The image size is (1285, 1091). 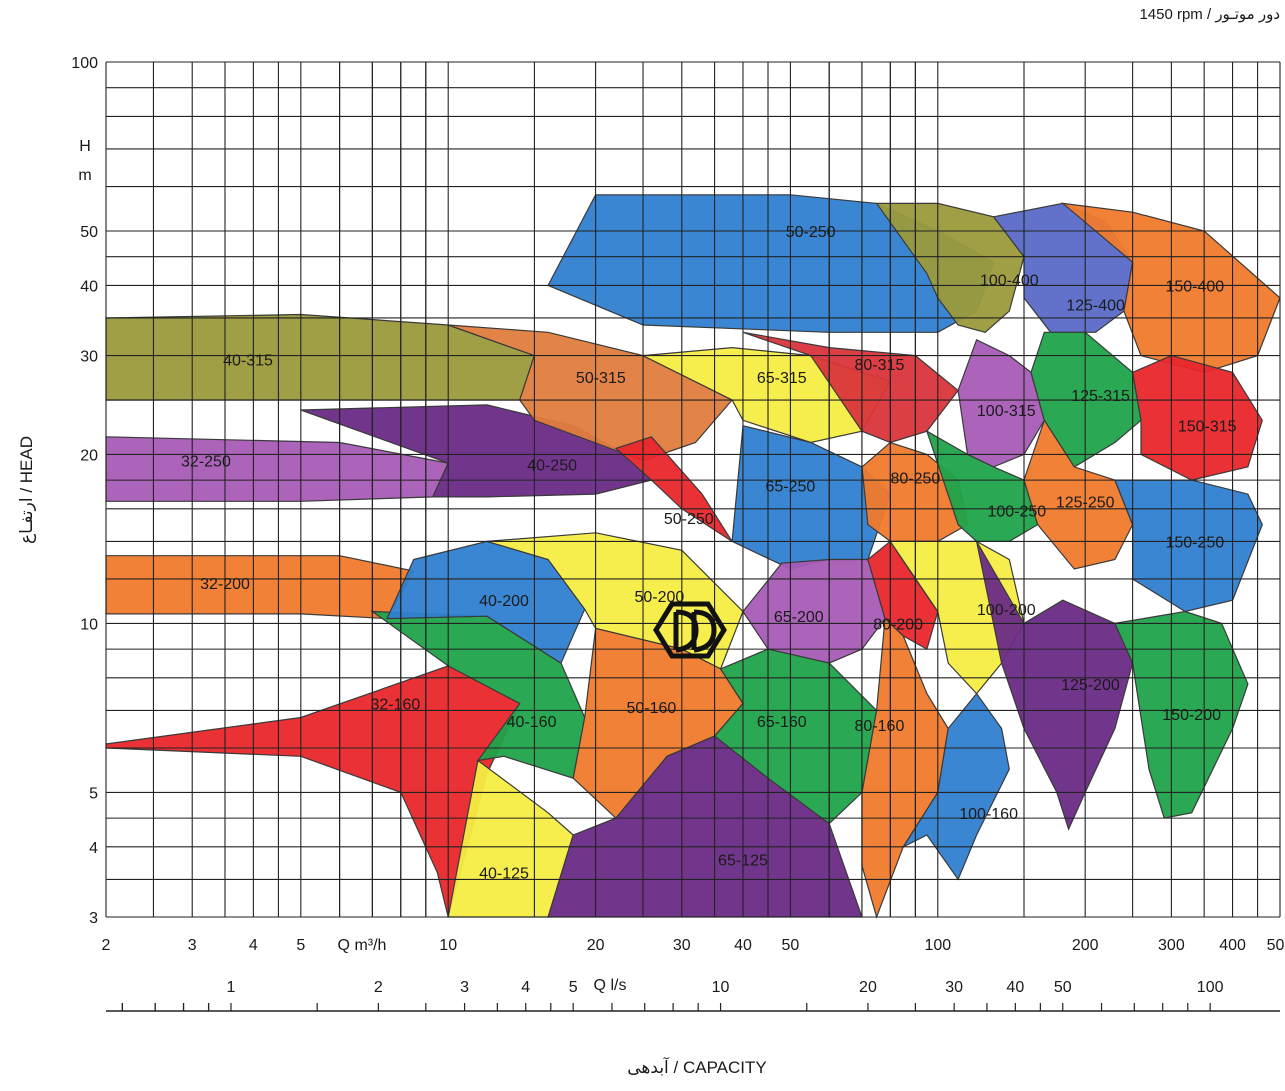 What do you see at coordinates (1016, 511) in the screenshot?
I see `zone-label: 100-250` at bounding box center [1016, 511].